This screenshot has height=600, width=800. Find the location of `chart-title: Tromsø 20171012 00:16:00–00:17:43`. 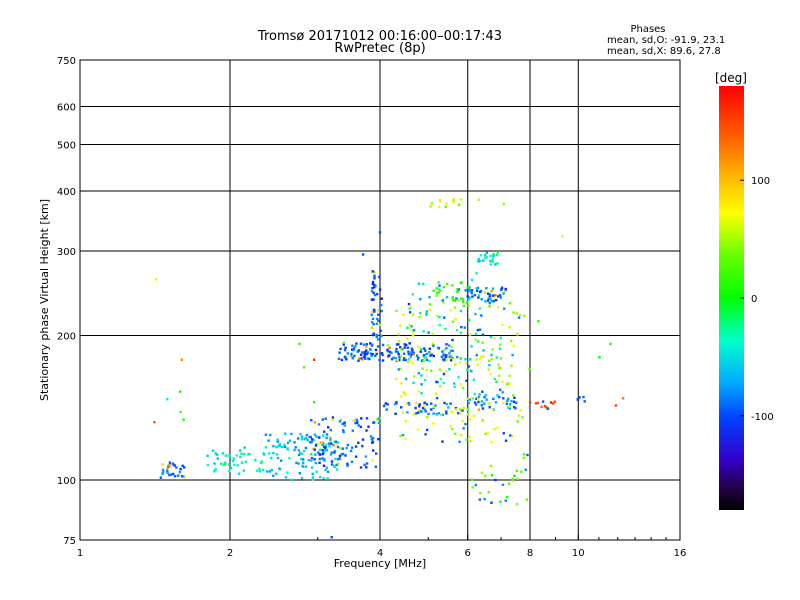

chart-title: Tromsø 20171012 00:16:00–00:17:43 is located at coordinates (379, 36).